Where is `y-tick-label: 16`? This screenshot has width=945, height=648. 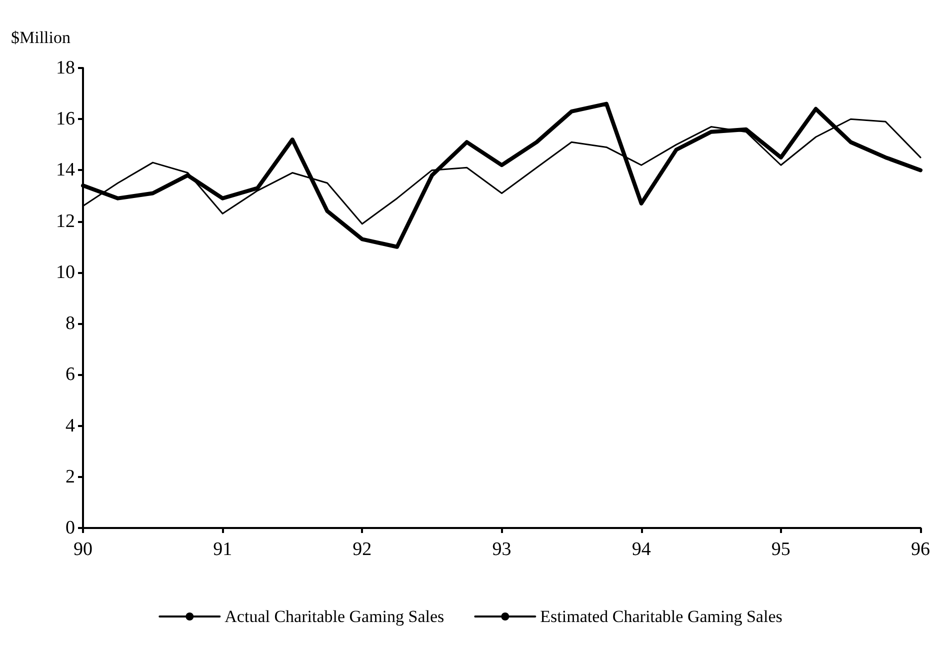
y-tick-label: 16 is located at coordinates (65, 119).